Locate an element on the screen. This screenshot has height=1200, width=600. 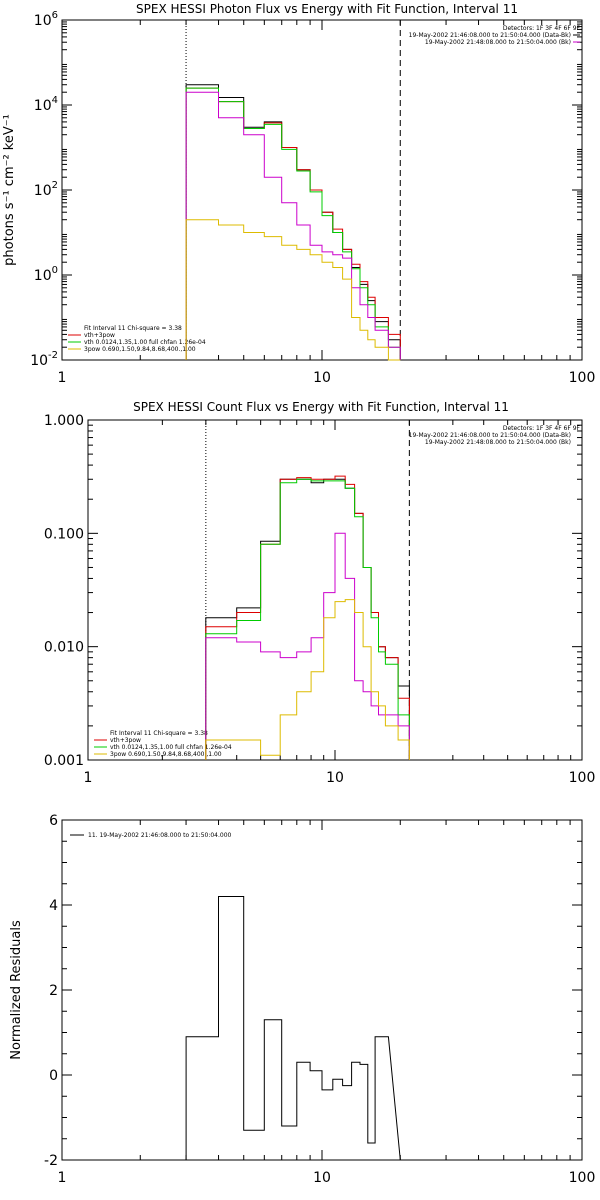
residuals-x-tick-label: 10 is located at coordinates (322, 1178).